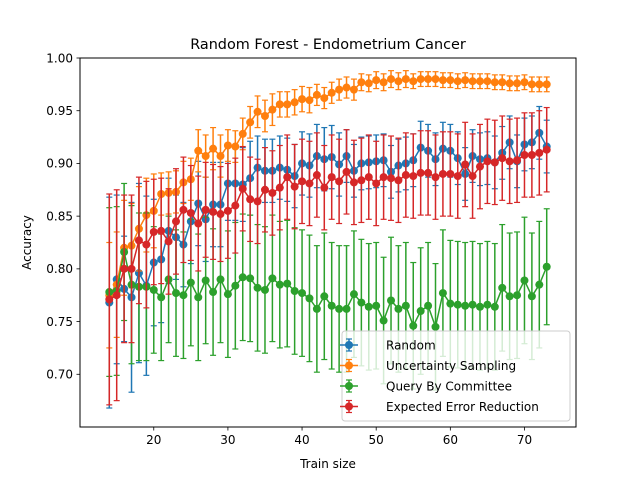 The height and width of the screenshot is (480, 640). What do you see at coordinates (27, 242) in the screenshot?
I see `y-axis-label: Accuracy` at bounding box center [27, 242].